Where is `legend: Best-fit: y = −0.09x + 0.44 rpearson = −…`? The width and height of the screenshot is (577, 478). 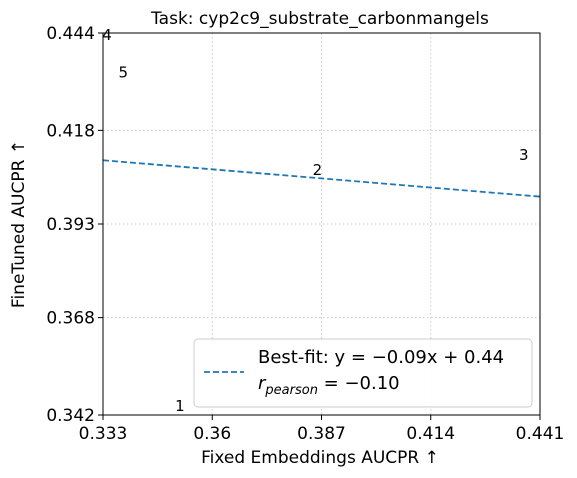 legend: Best-fit: y = −0.09x + 0.44 rpearson = −… is located at coordinates (363, 373).